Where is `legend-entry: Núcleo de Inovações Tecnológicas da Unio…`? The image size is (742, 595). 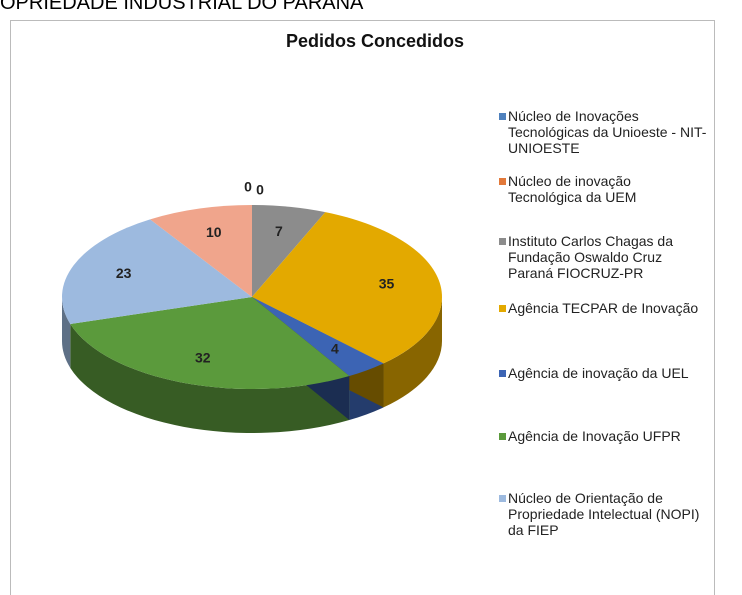 legend-entry: Núcleo de Inovações Tecnológicas da Unio… is located at coordinates (603, 132).